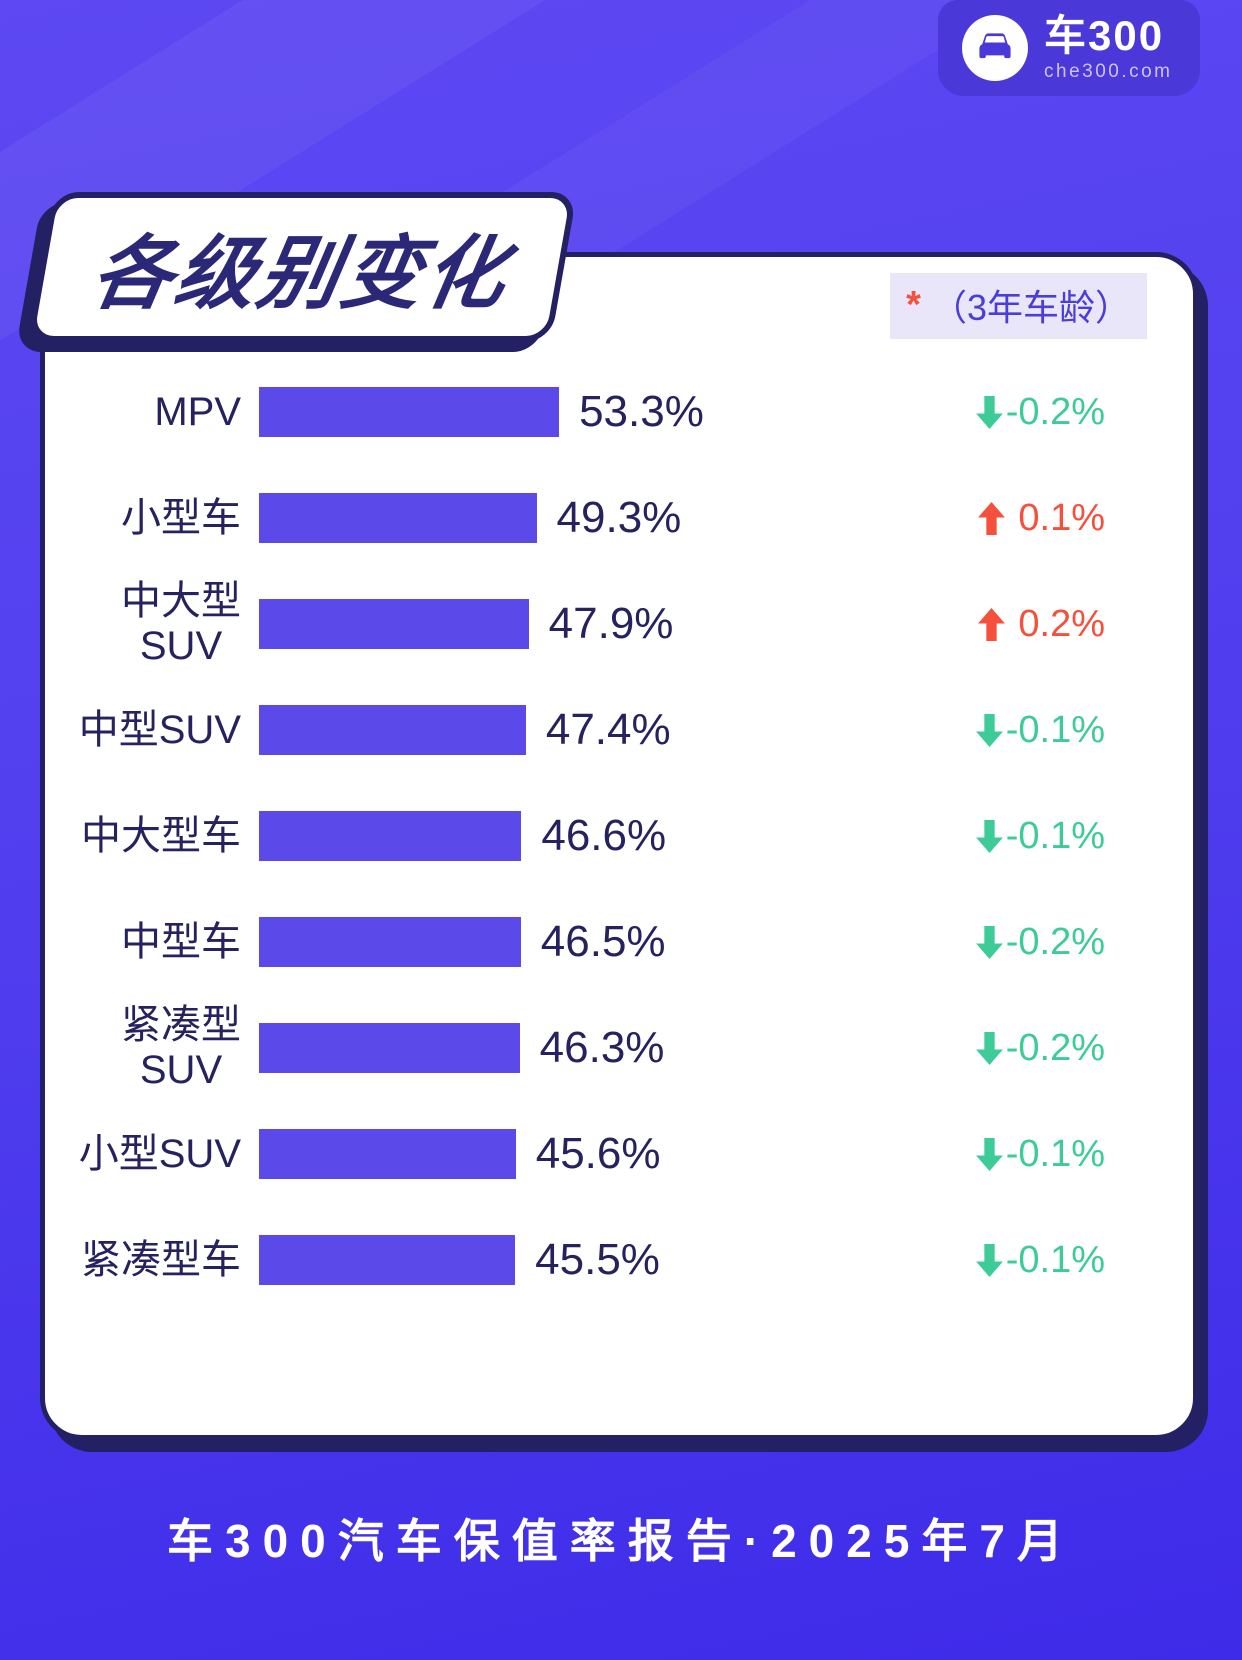  Describe the element at coordinates (608, 729) in the screenshot. I see `value-text: 47.4%` at that location.